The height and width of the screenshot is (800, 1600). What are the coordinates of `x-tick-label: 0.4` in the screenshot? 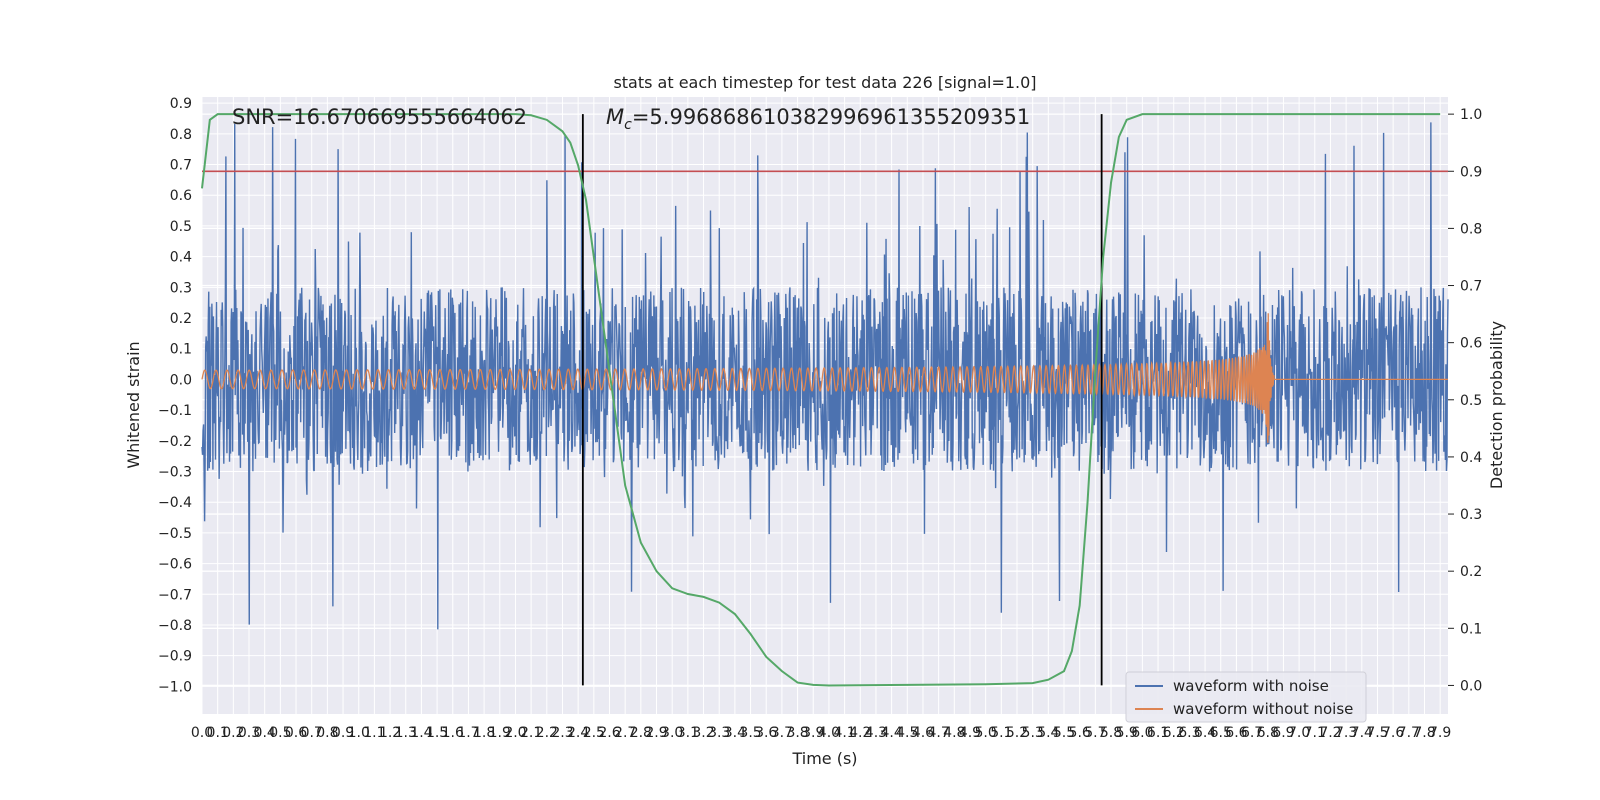 It's located at (265, 733).